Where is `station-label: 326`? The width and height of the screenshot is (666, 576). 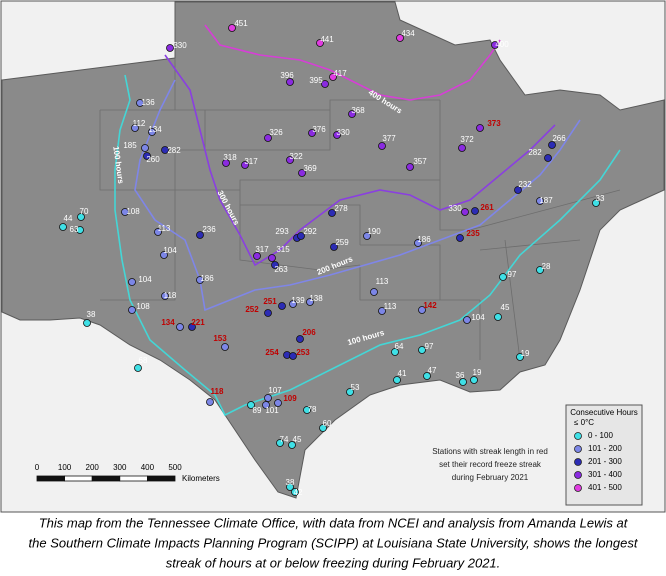 station-label: 326 is located at coordinates (276, 132).